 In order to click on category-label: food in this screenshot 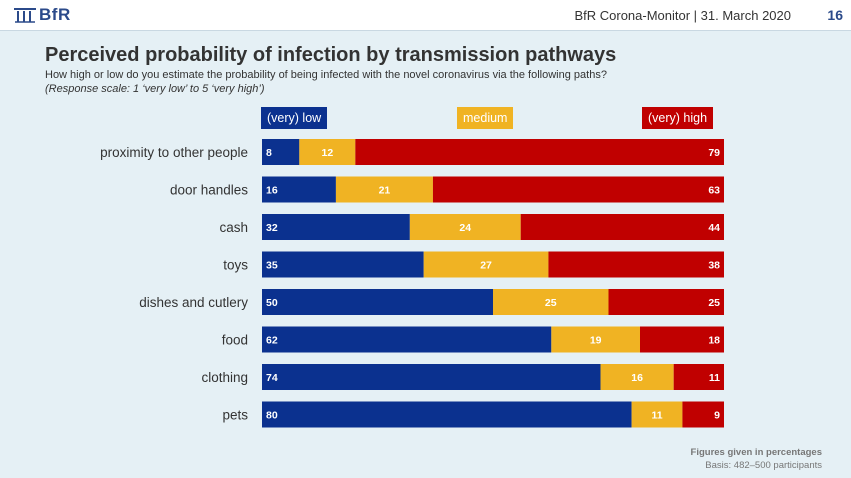, I will do `click(235, 340)`.